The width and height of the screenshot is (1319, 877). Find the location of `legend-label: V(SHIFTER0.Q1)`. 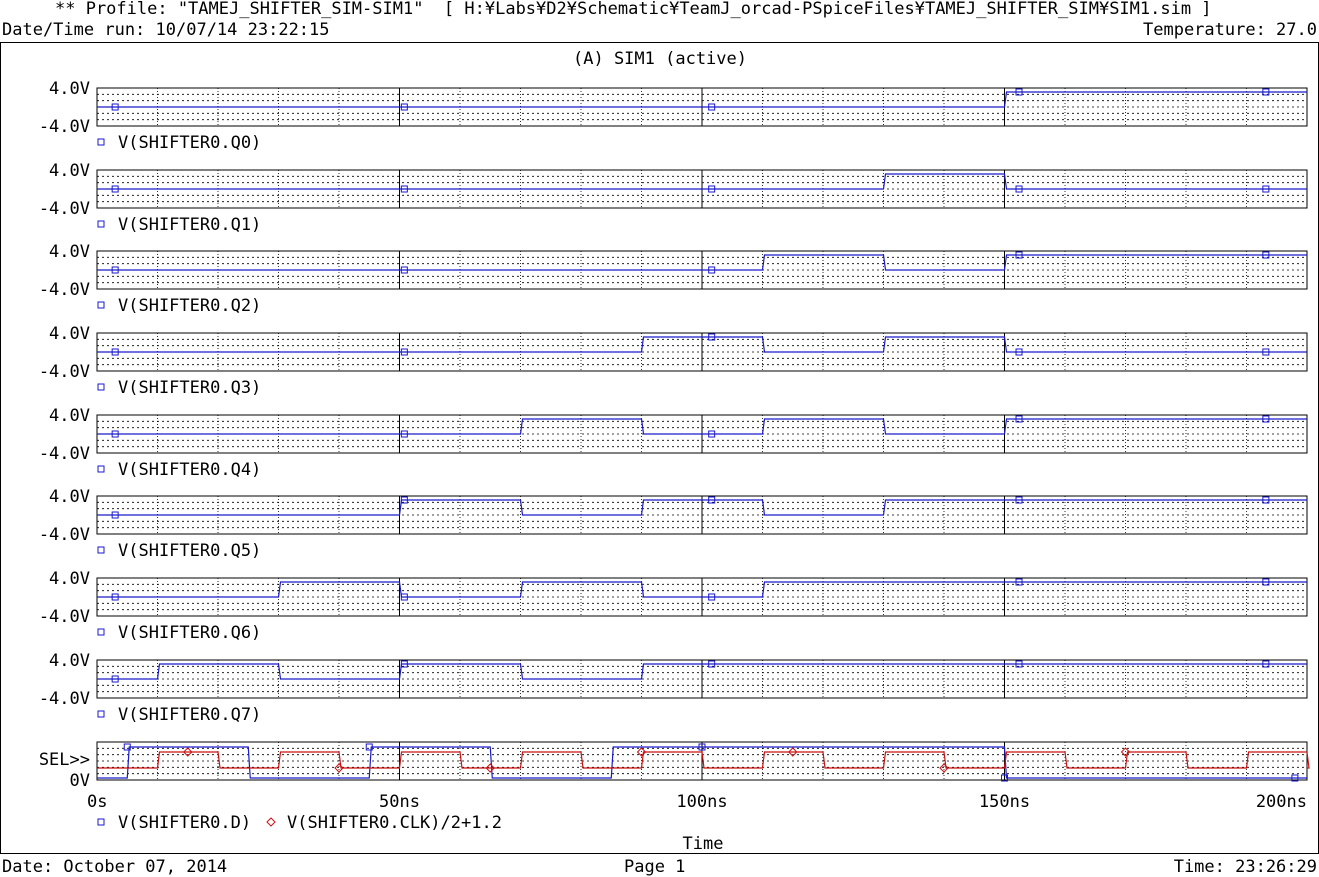

legend-label: V(SHIFTER0.Q1) is located at coordinates (189, 225).